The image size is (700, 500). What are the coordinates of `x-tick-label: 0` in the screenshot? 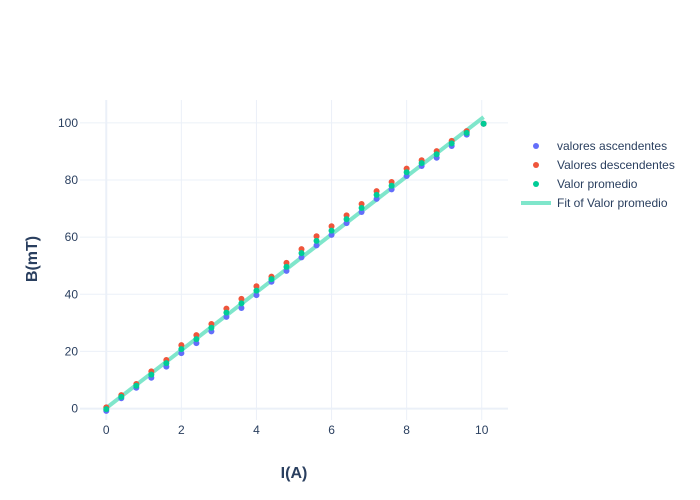 It's located at (106, 430).